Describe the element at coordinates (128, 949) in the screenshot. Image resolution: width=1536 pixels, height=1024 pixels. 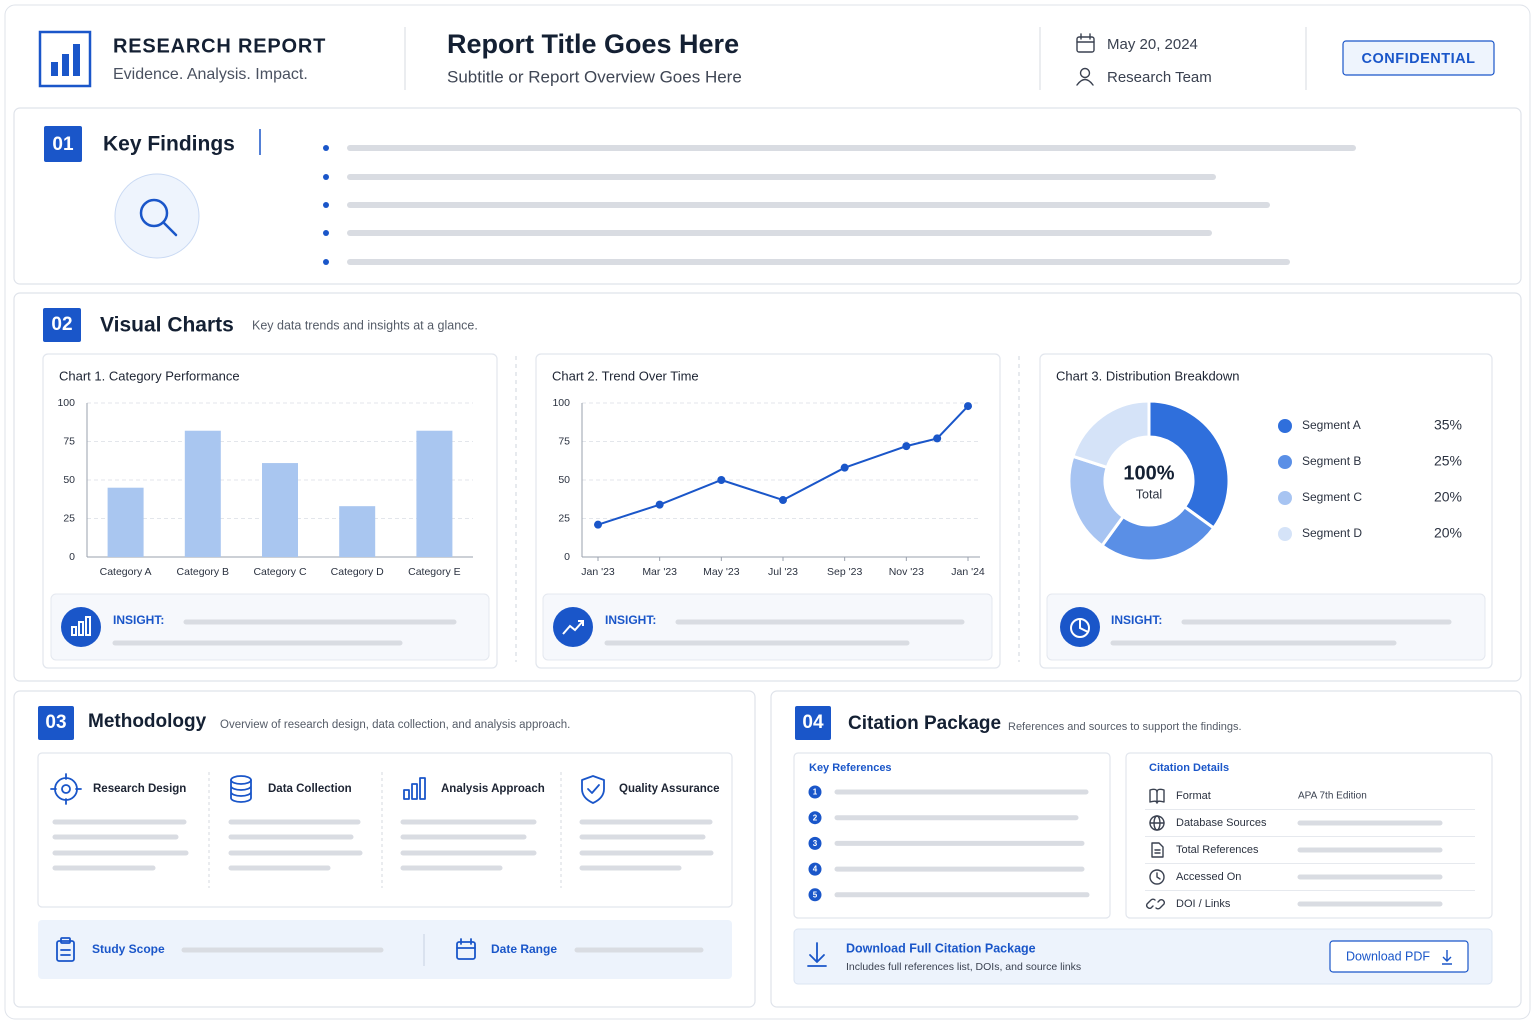
I see `scope-label: Study Scope` at that location.